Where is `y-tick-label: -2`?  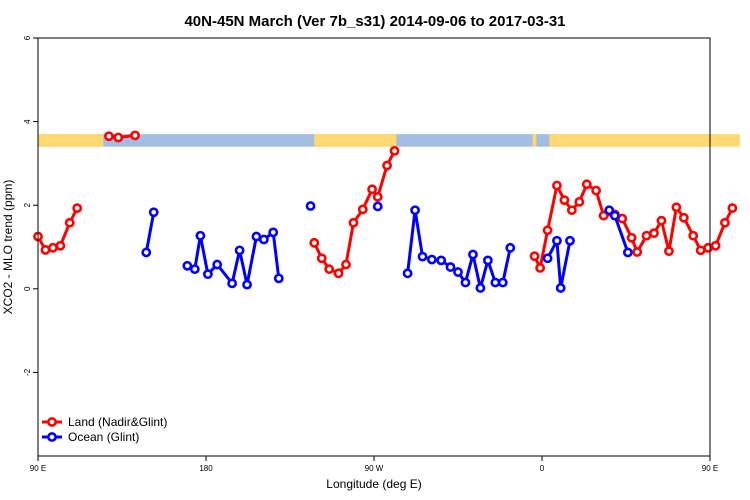
y-tick-label: -2 is located at coordinates (27, 372).